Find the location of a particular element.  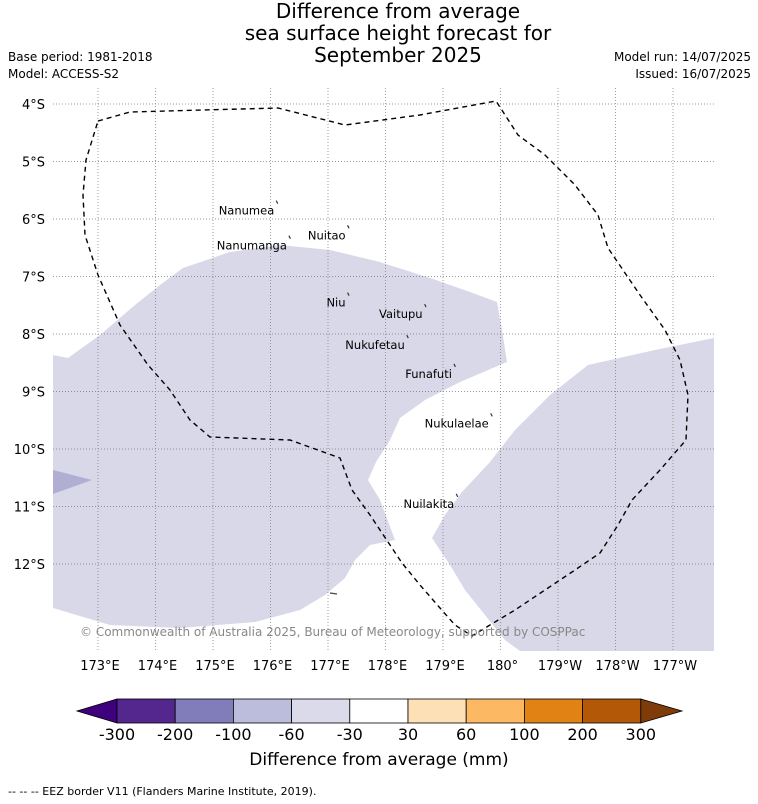

colorbar-tick-label: -200 is located at coordinates (175, 734).